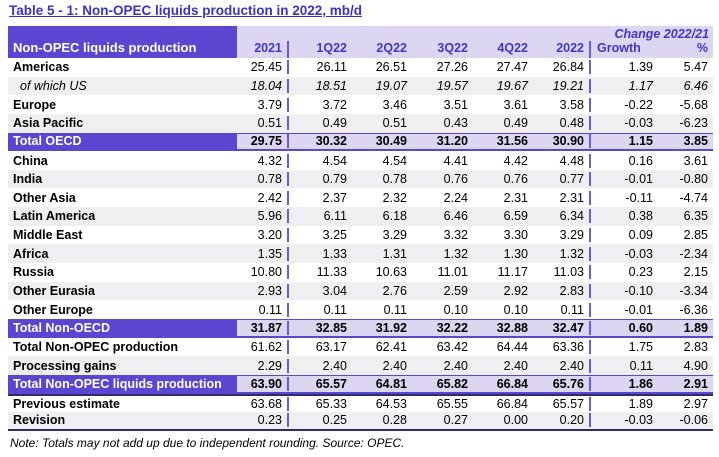 Image resolution: width=719 pixels, height=457 pixels. Describe the element at coordinates (694, 197) in the screenshot. I see `value-cell: -4.74` at that location.